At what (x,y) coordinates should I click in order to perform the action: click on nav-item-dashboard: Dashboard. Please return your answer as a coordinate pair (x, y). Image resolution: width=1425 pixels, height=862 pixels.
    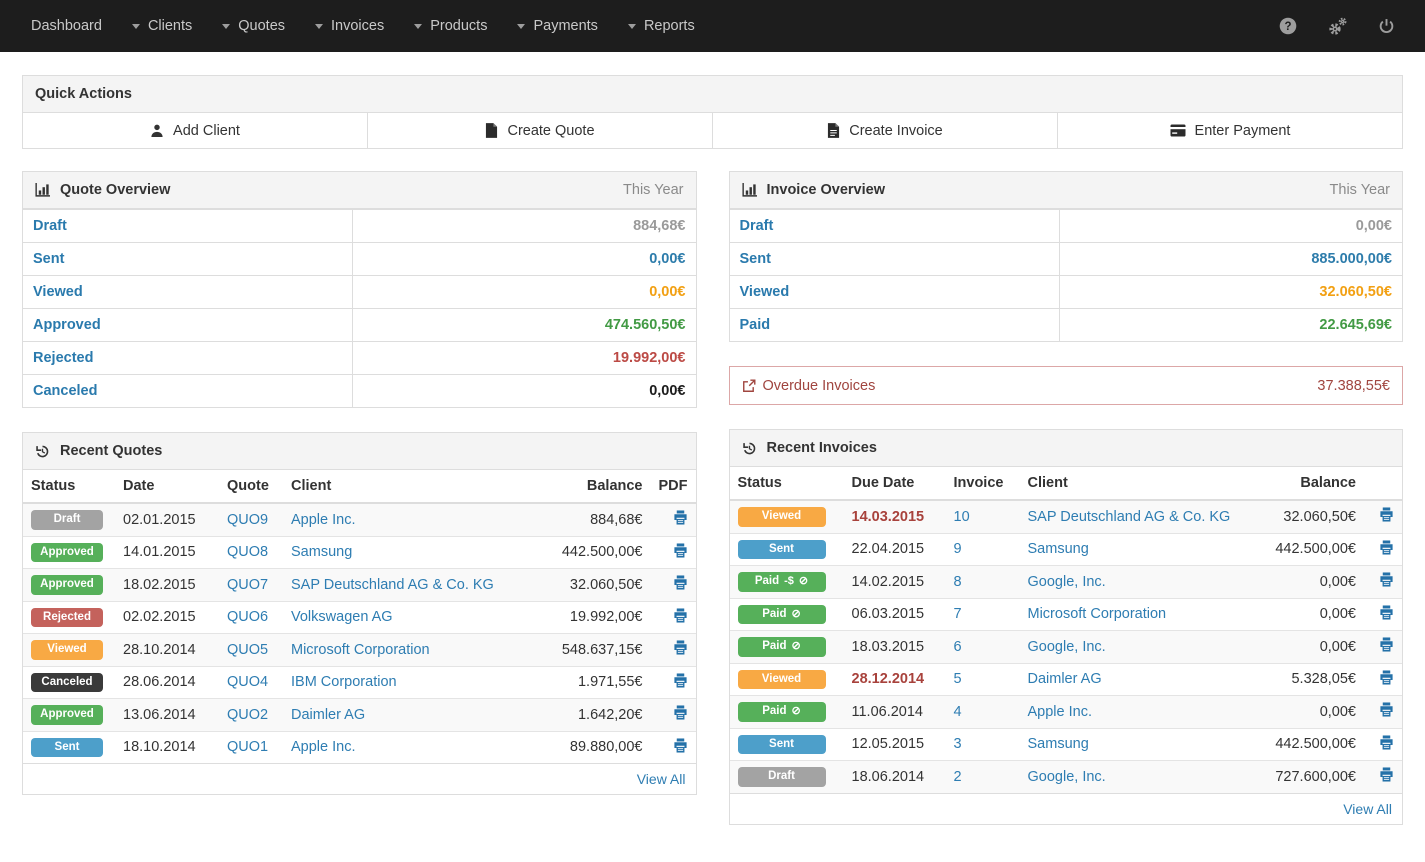
    Looking at the image, I should click on (66, 26).